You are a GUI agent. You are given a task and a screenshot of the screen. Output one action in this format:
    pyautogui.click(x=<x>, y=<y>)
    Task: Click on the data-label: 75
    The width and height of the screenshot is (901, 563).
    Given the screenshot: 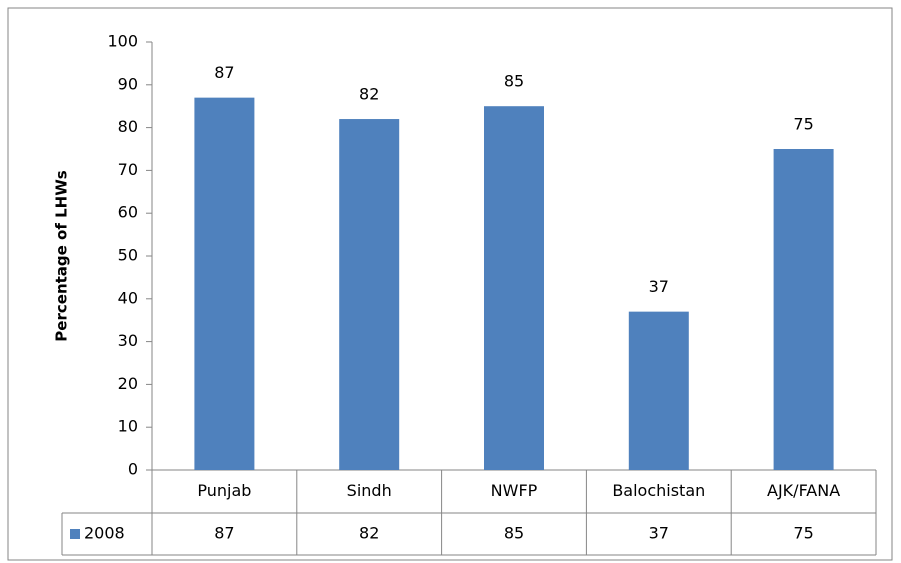 What is the action you would take?
    pyautogui.click(x=803, y=124)
    